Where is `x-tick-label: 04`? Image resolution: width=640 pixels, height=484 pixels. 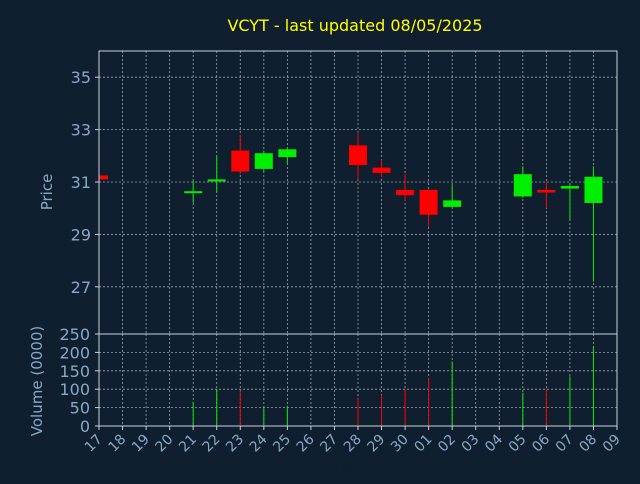 x-tick-label: 04 is located at coordinates (494, 443).